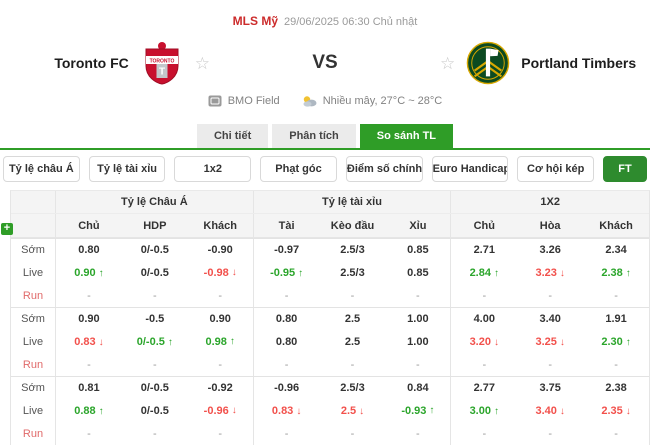 This screenshot has width=650, height=448. What do you see at coordinates (550, 272) in the screenshot?
I see `odds-cell: 3.23 ↓` at bounding box center [550, 272].